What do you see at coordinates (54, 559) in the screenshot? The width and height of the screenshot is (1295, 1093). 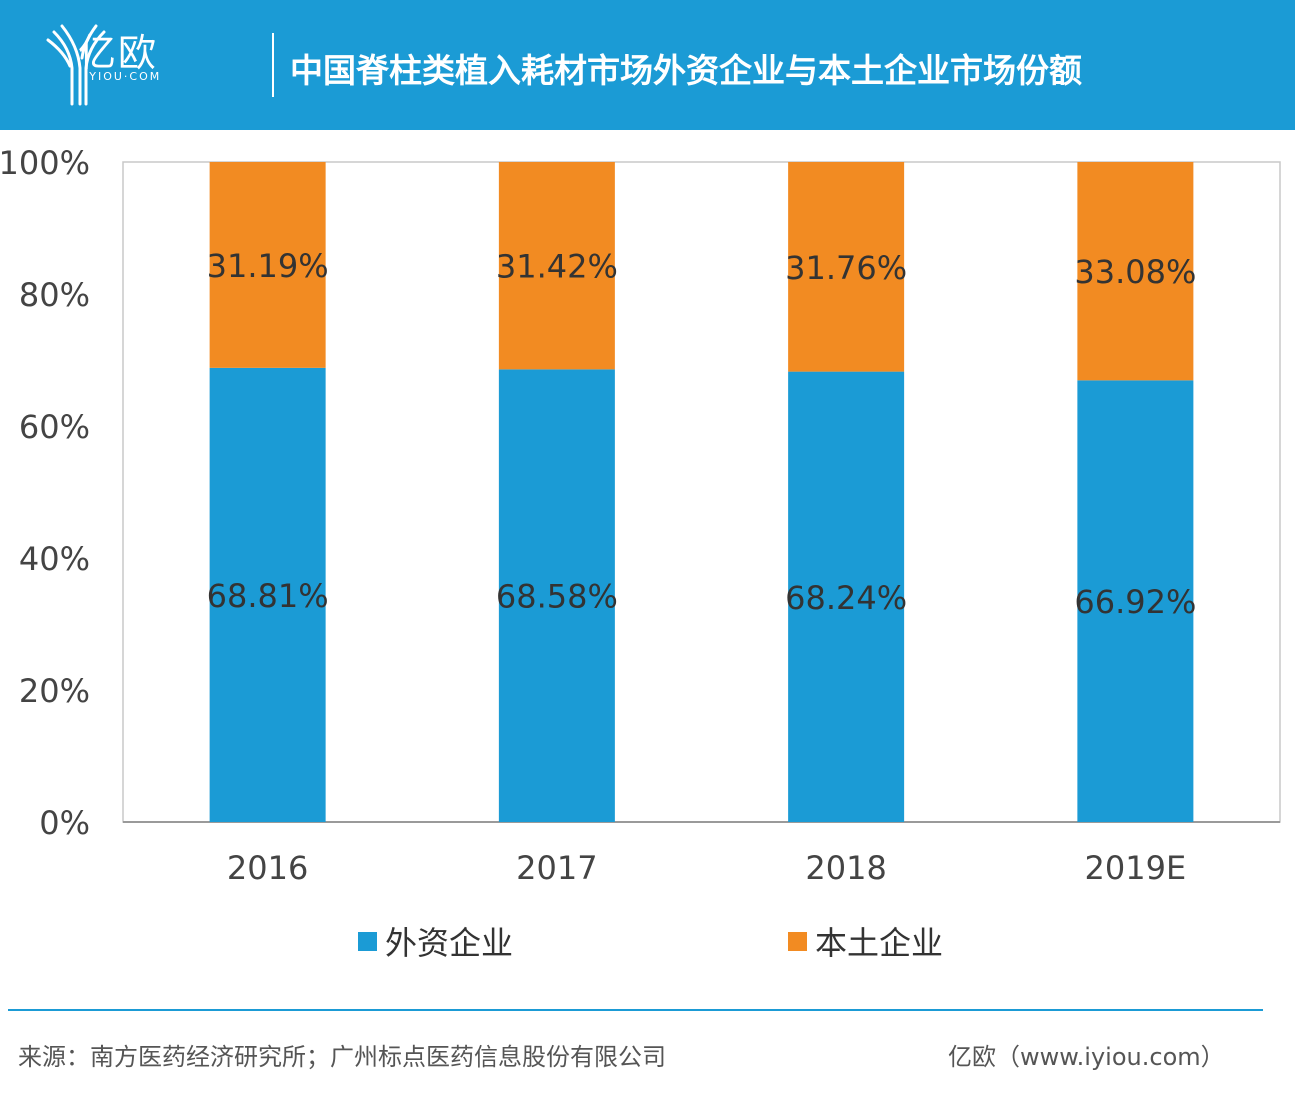 I see `y-tick-label: 40%` at bounding box center [54, 559].